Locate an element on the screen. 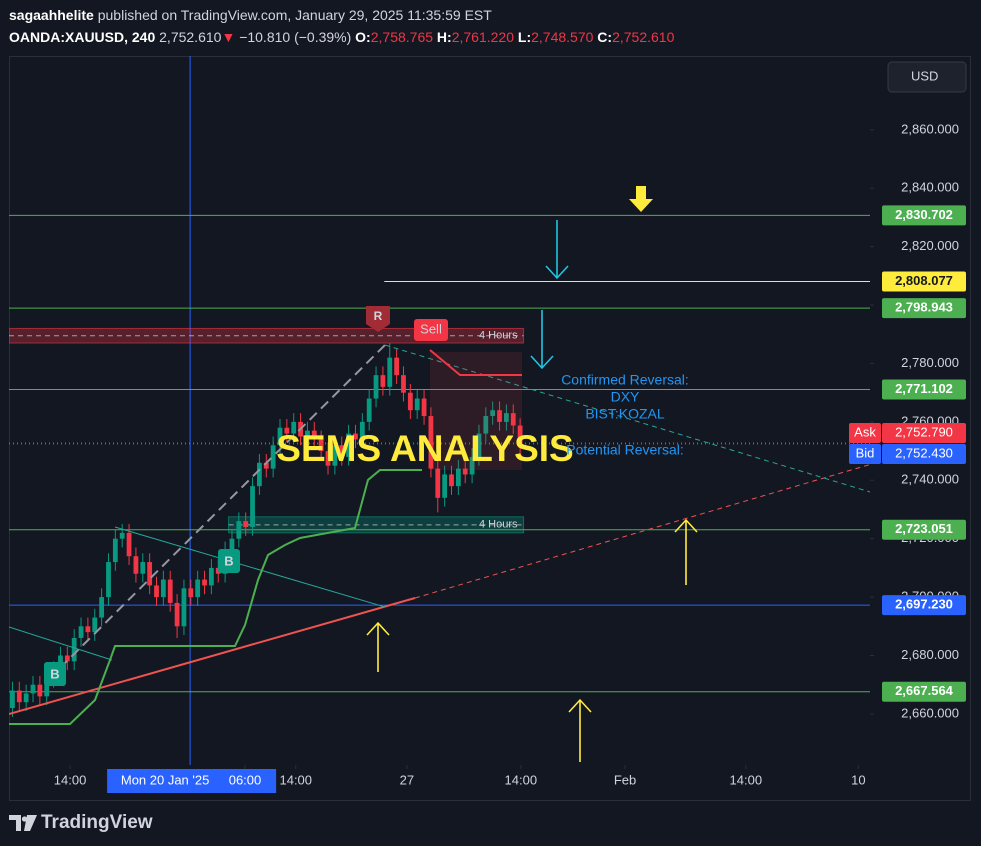 This screenshot has height=846, width=981. level-label: 2,723.051 is located at coordinates (924, 528).